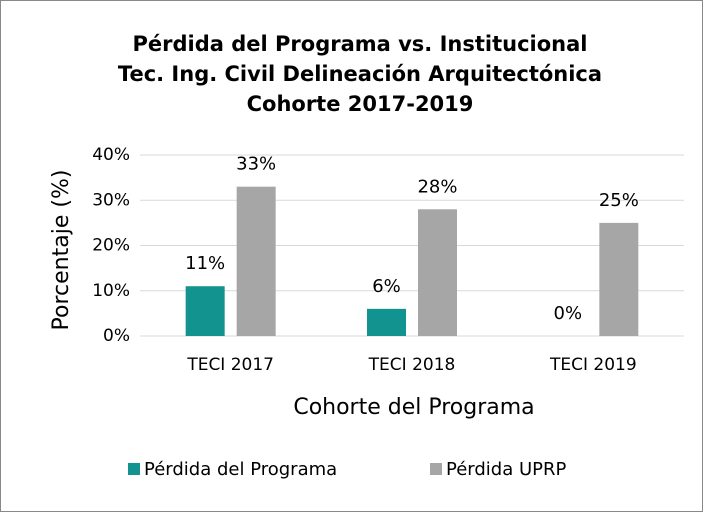 The image size is (703, 512). What do you see at coordinates (111, 155) in the screenshot?
I see `y-tick-label: 40%` at bounding box center [111, 155].